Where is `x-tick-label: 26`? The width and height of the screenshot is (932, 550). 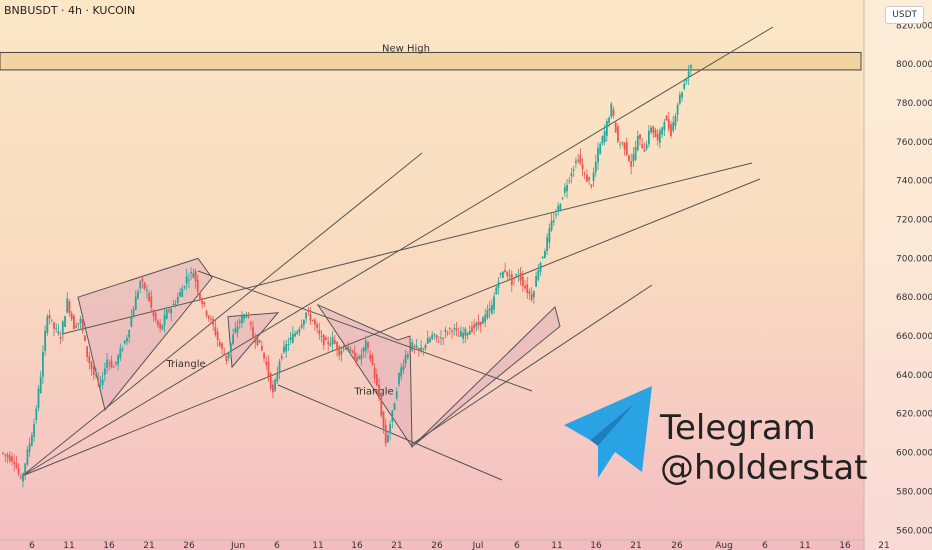 x-tick-label: 26 is located at coordinates (437, 545).